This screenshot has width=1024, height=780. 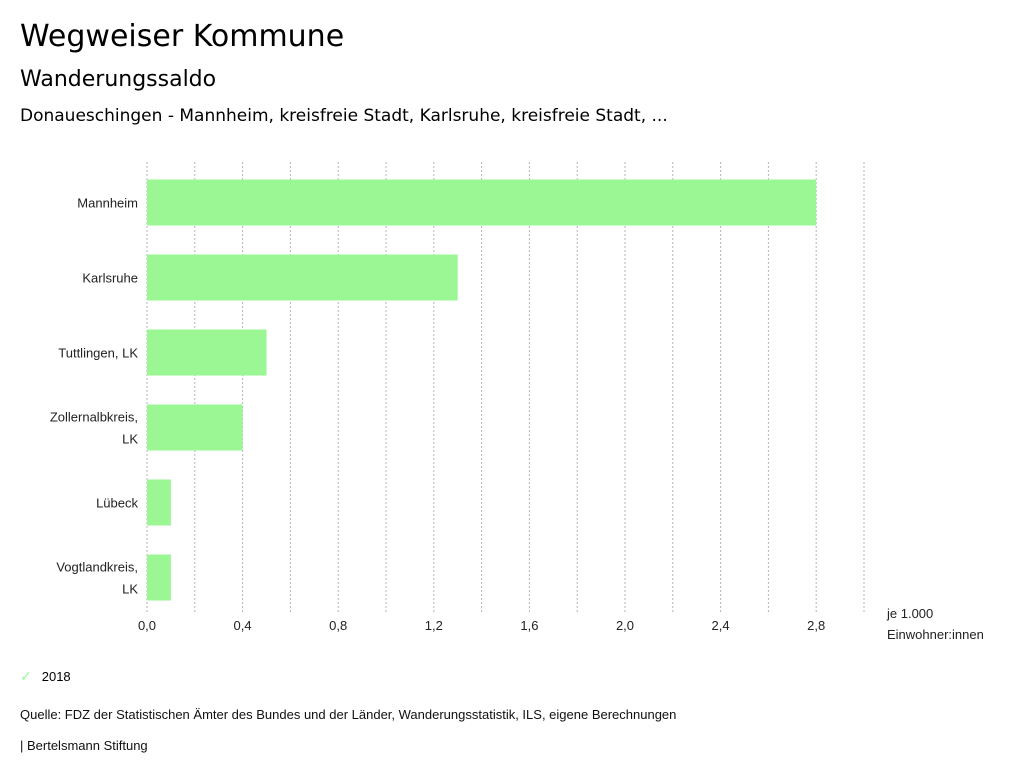 I want to click on tick-label: 0,0, so click(x=147, y=625).